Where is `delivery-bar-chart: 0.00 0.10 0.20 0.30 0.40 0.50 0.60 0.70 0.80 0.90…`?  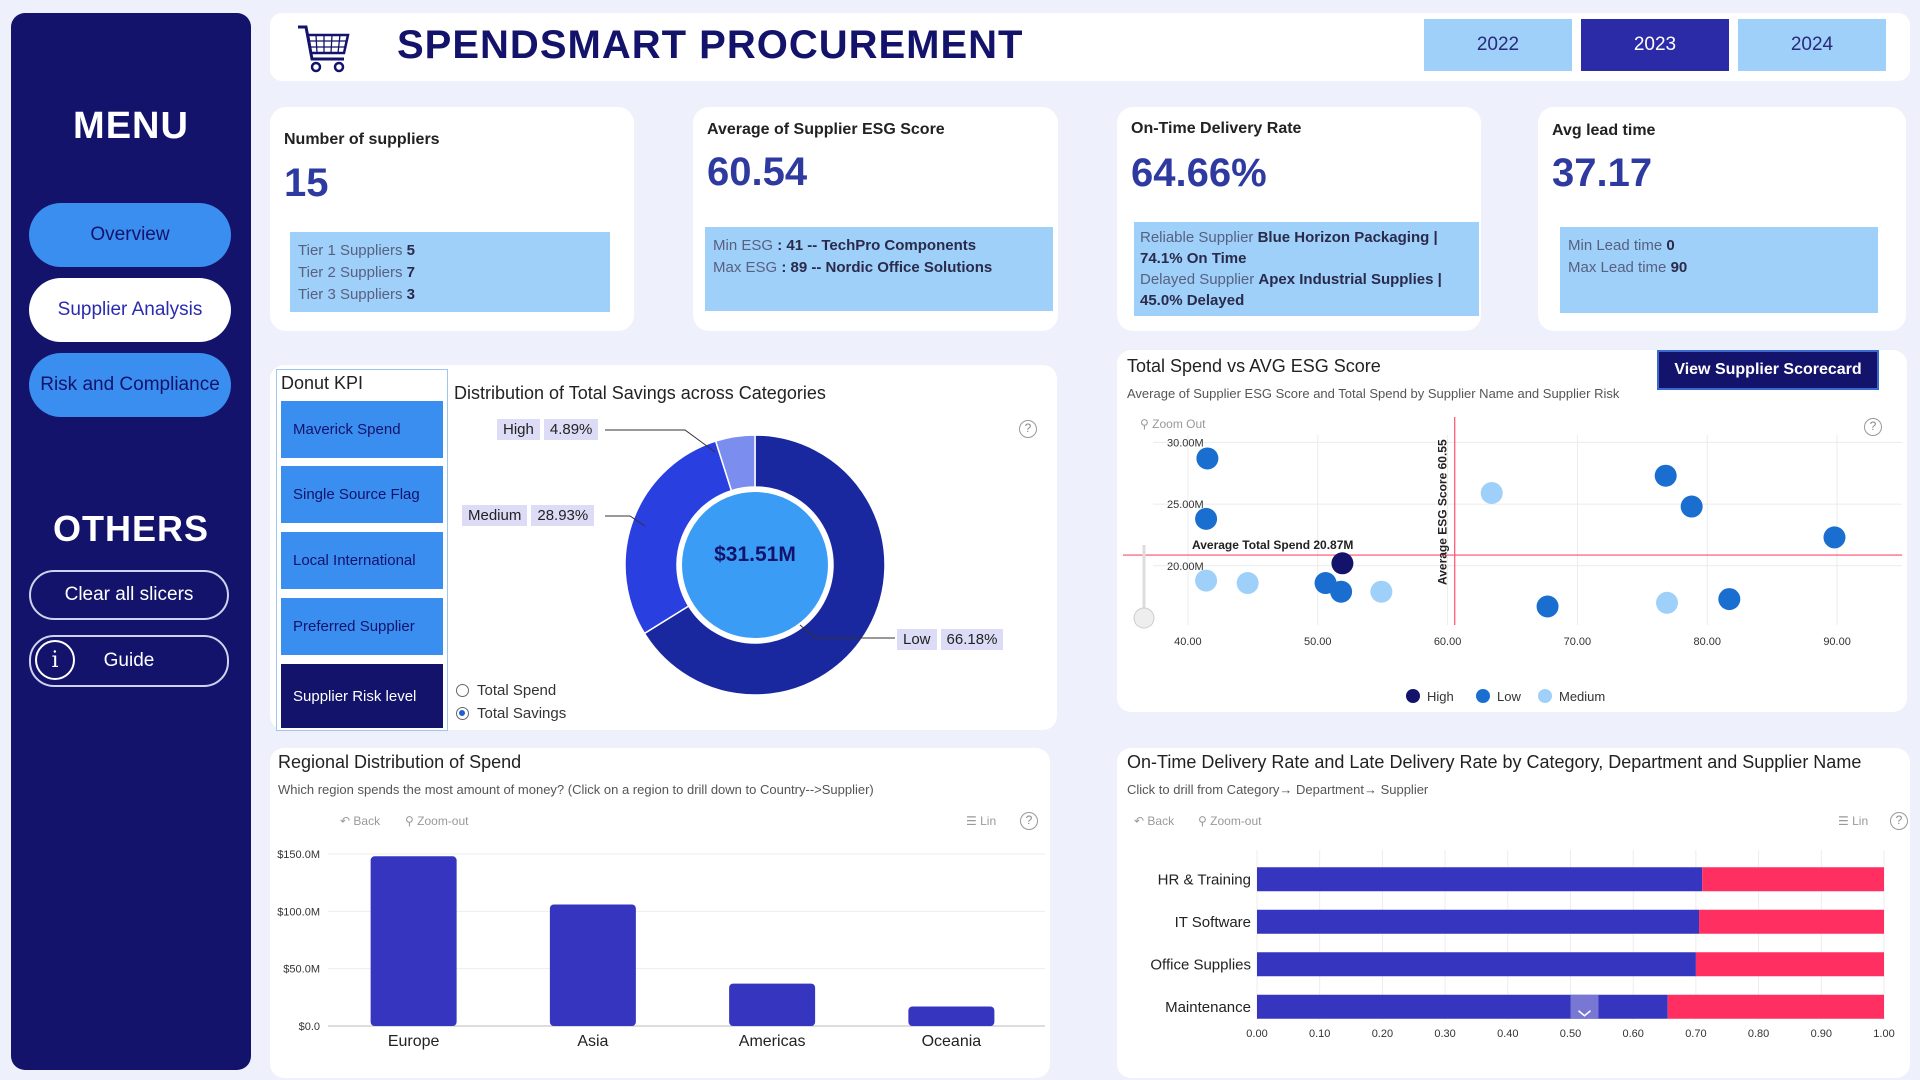
delivery-bar-chart: 0.00 0.10 0.20 0.30 0.40 0.50 0.60 0.70 0.80 0.90… is located at coordinates (1513, 952).